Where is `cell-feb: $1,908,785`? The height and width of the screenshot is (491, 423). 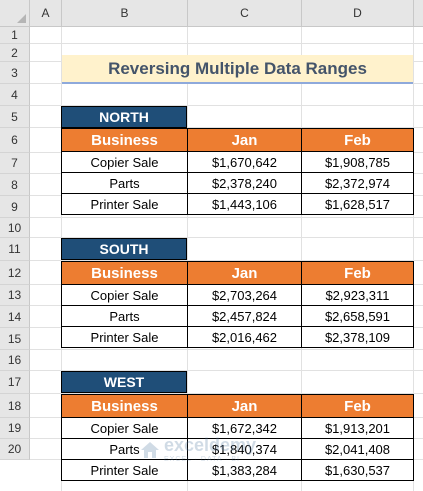 cell-feb: $1,908,785 is located at coordinates (357, 162).